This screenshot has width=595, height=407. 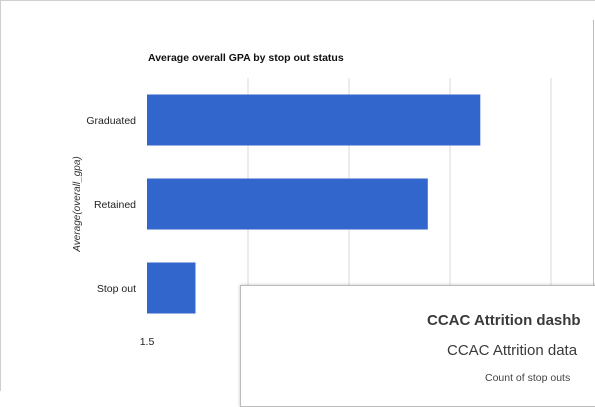 I want to click on x-tick-label: 1.5, so click(x=147, y=342).